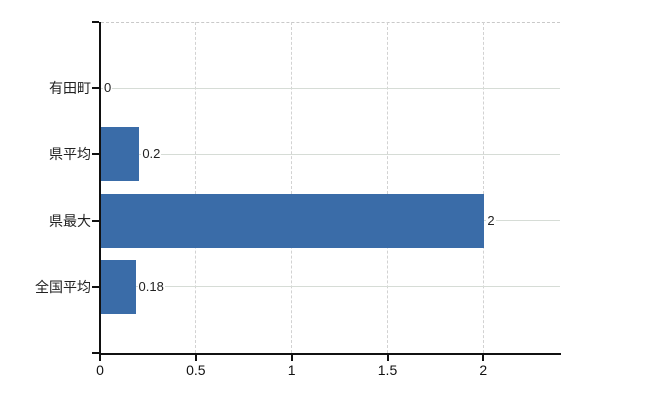 Image resolution: width=650 pixels, height=400 pixels. I want to click on category-label: 有田町, so click(70, 88).